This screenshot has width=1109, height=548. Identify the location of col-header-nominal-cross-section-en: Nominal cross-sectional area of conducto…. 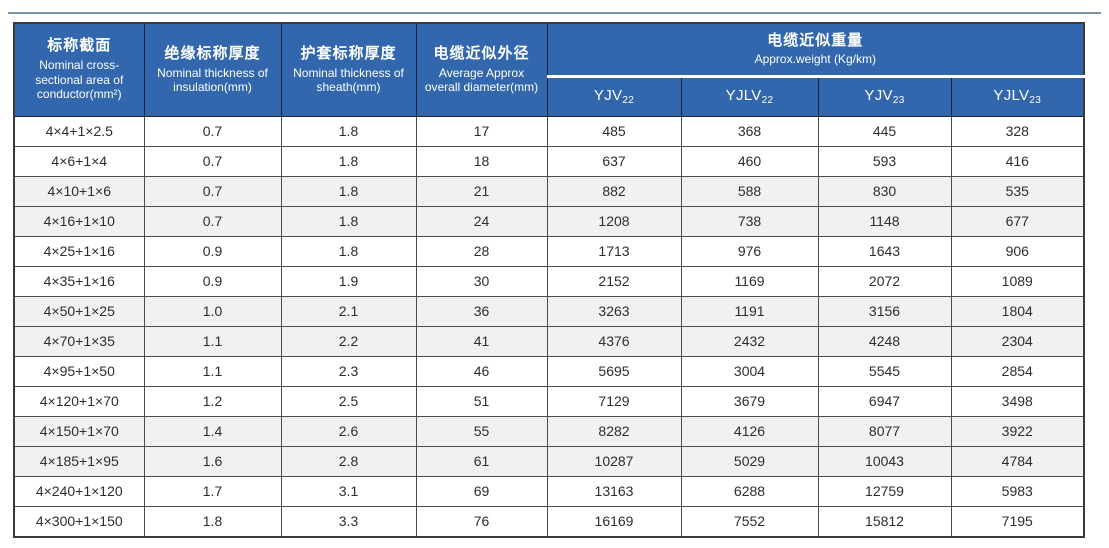
(79, 80).